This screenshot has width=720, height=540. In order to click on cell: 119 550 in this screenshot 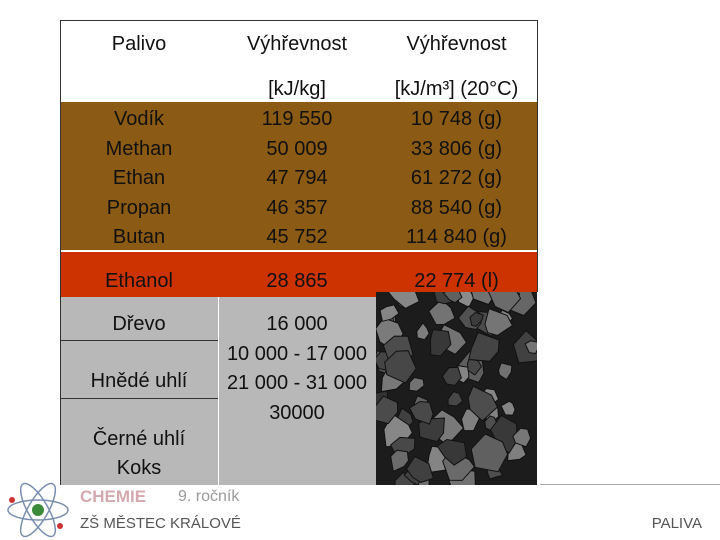, I will do `click(297, 119)`.